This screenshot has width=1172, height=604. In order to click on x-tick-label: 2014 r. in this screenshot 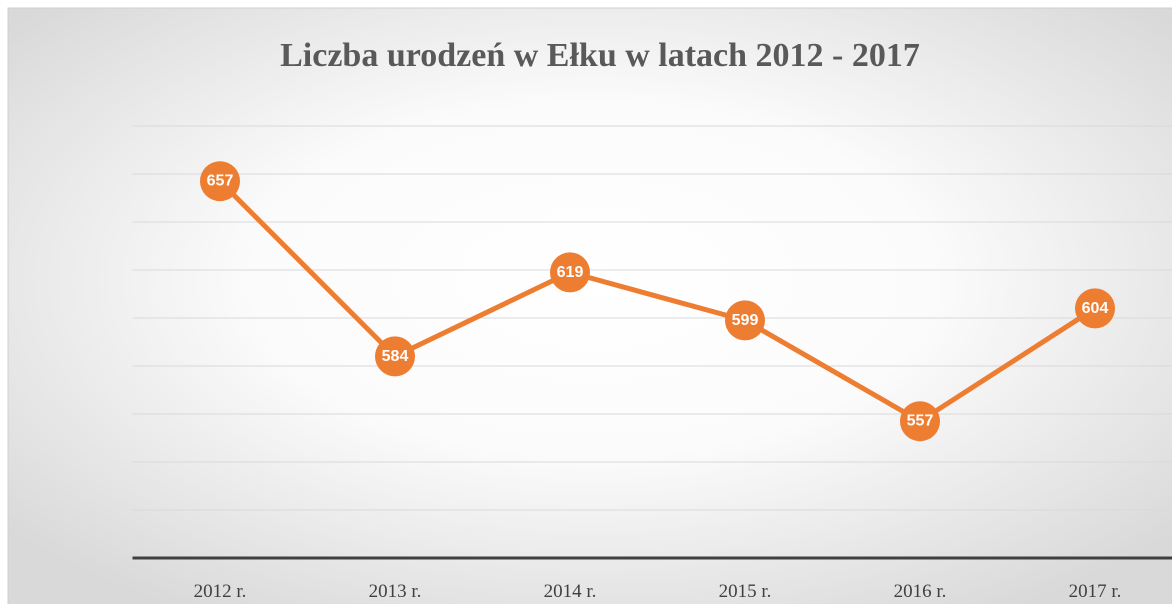, I will do `click(570, 591)`.